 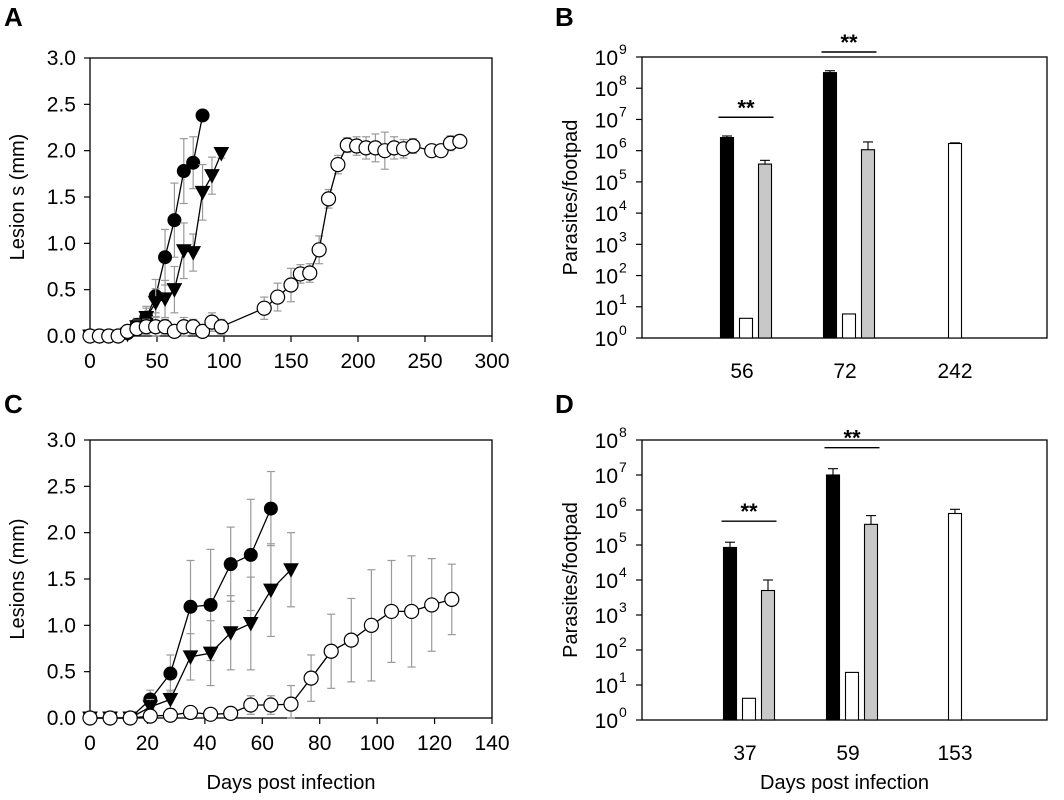 What do you see at coordinates (491, 361) in the screenshot?
I see `x-tick-label: 300` at bounding box center [491, 361].